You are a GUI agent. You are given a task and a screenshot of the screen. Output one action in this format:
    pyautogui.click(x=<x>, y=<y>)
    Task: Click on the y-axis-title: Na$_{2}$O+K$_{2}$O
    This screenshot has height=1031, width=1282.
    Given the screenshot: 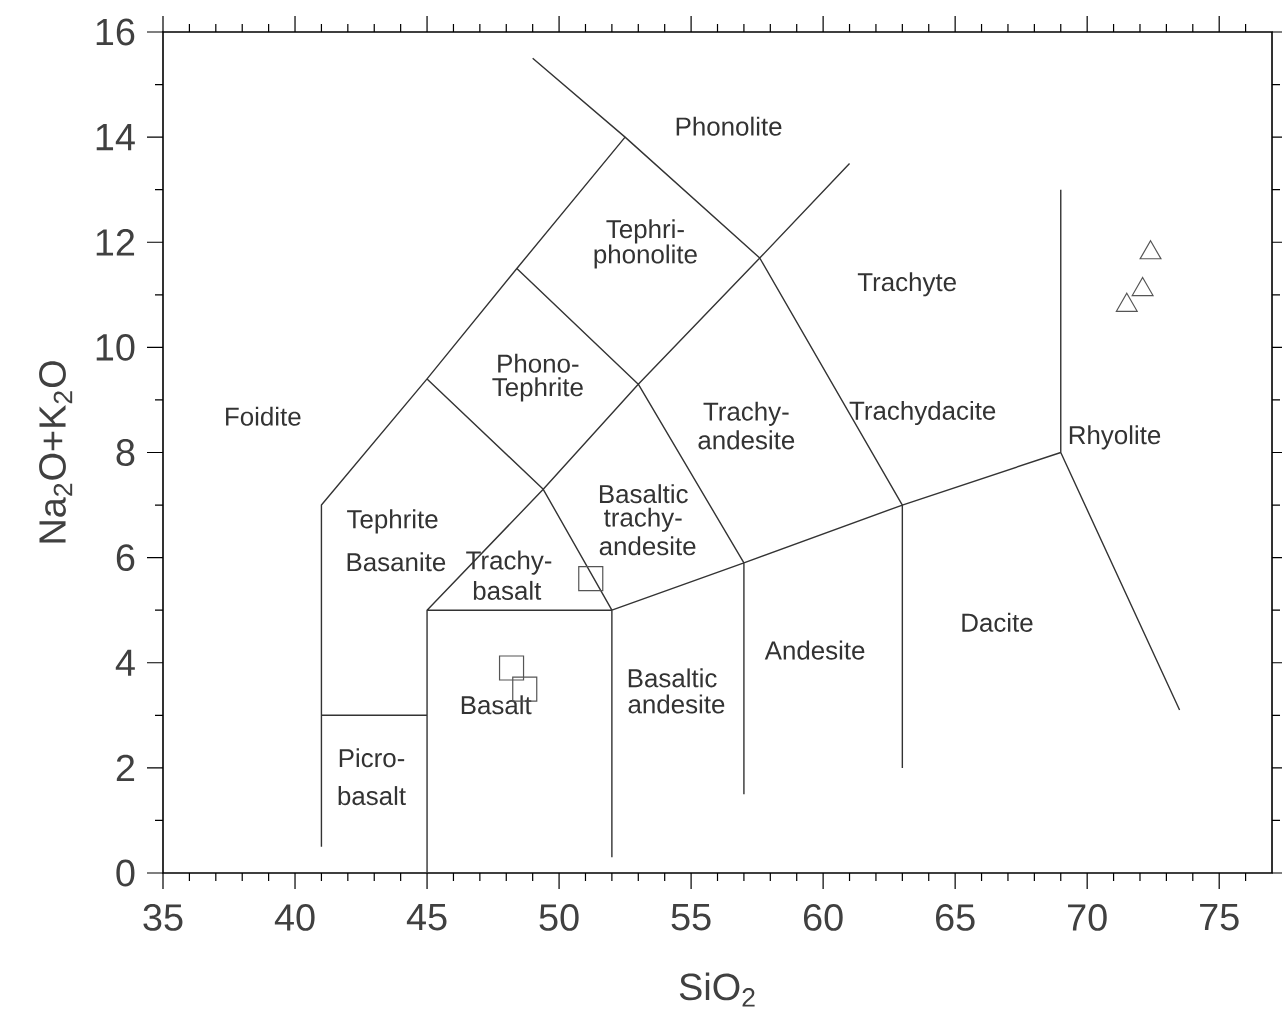 What is the action you would take?
    pyautogui.click(x=56, y=452)
    